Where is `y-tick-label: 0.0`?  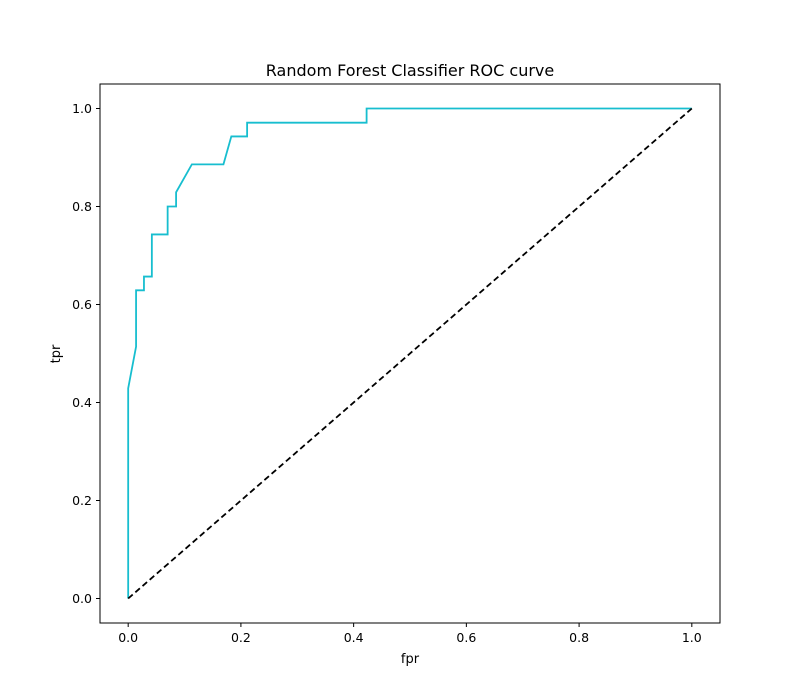 y-tick-label: 0.0 is located at coordinates (82, 598).